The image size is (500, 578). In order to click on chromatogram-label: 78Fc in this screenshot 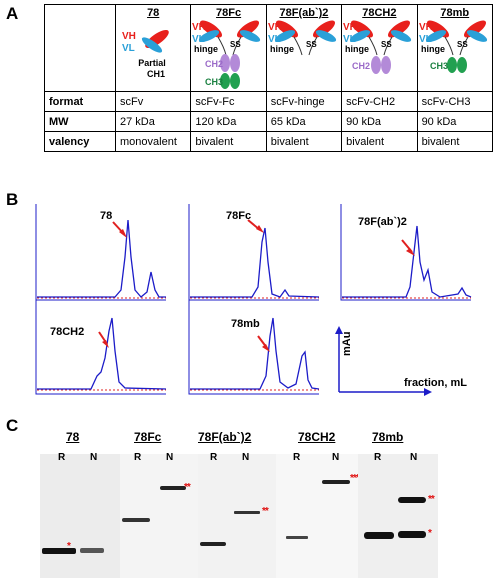, I will do `click(239, 216)`.